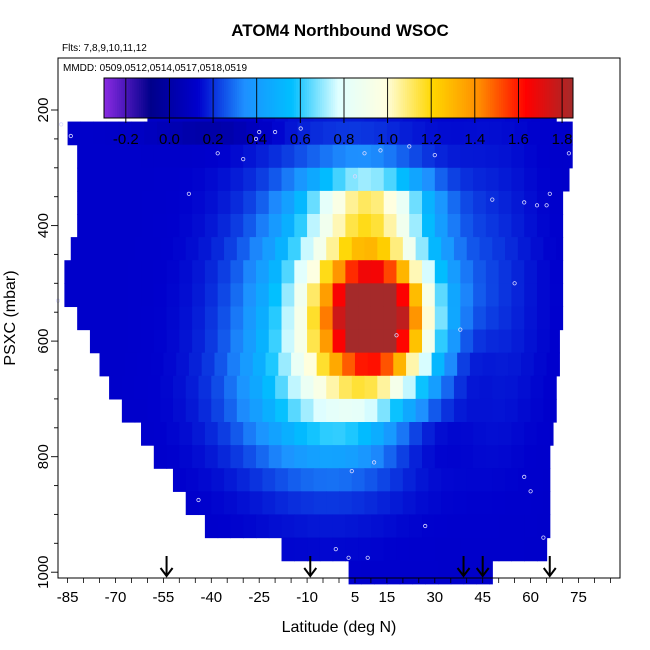 Image resolution: width=650 pixels, height=650 pixels. I want to click on x-tick-label: 75, so click(578, 597).